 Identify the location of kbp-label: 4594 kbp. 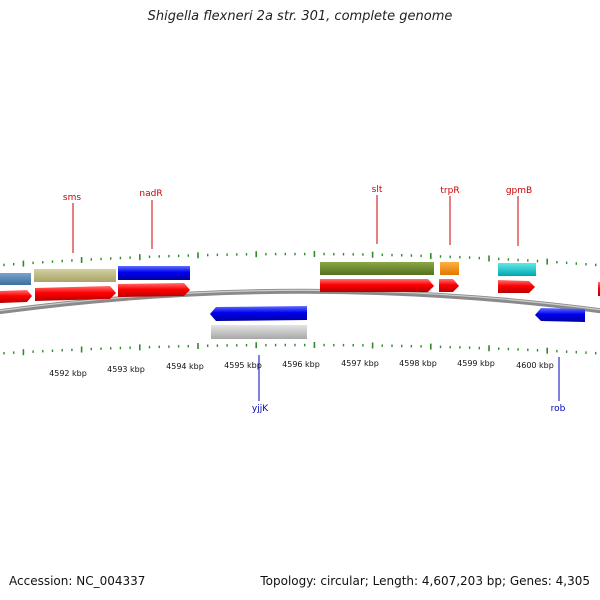
(185, 366).